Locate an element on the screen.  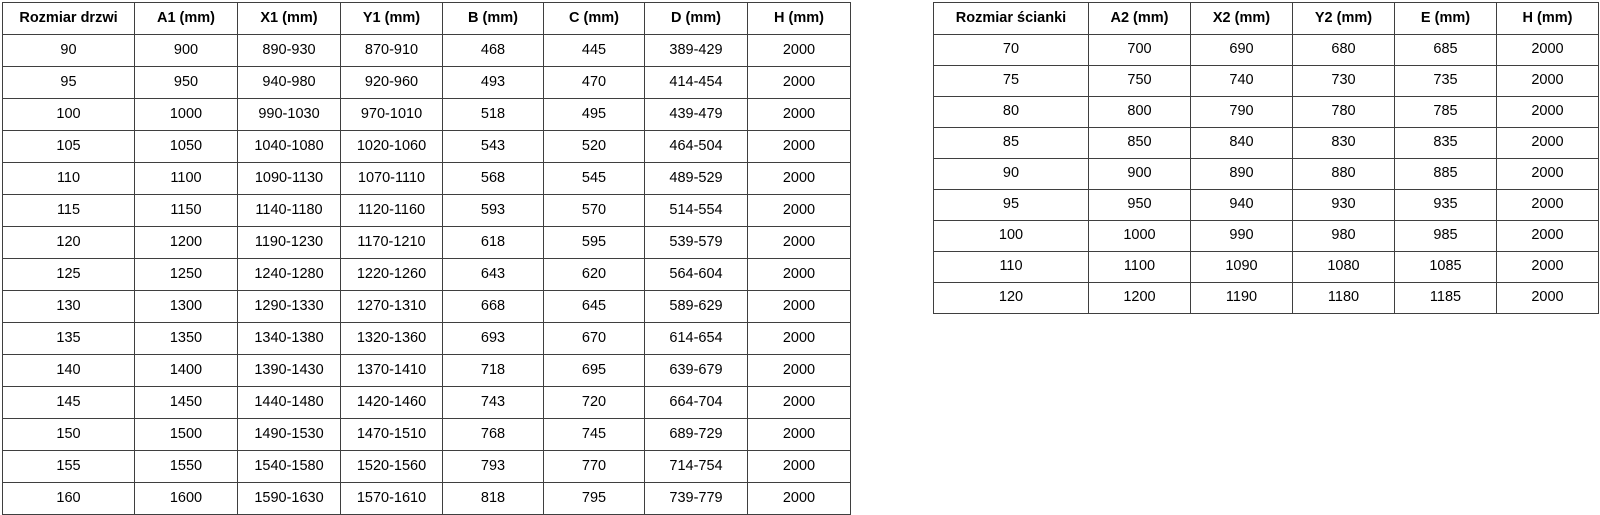
door-cell-r0-c1: 900 is located at coordinates (186, 50).